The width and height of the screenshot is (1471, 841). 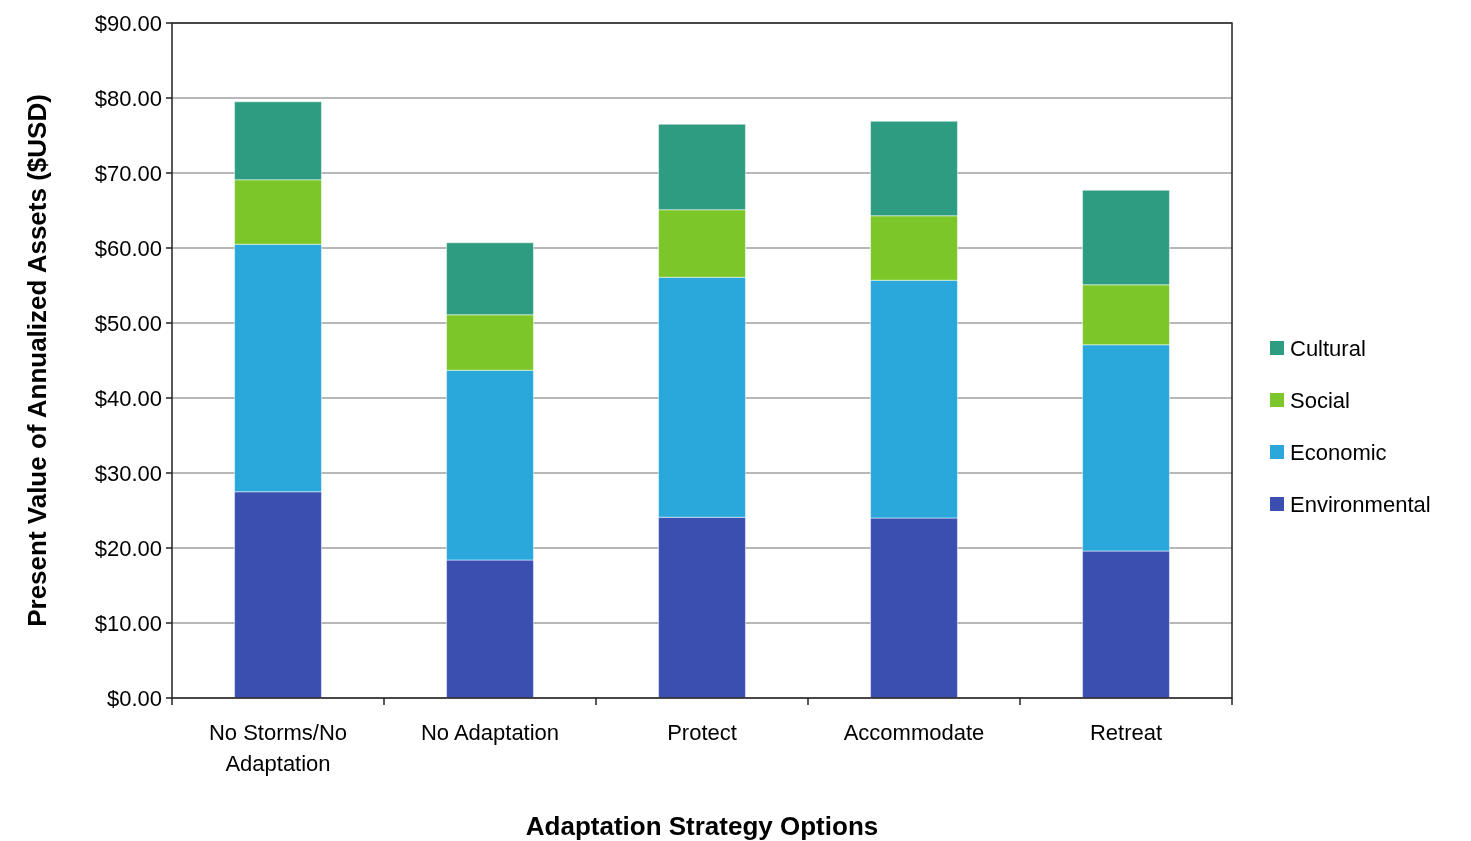 What do you see at coordinates (128, 323) in the screenshot?
I see `y-tick-label: $50.00` at bounding box center [128, 323].